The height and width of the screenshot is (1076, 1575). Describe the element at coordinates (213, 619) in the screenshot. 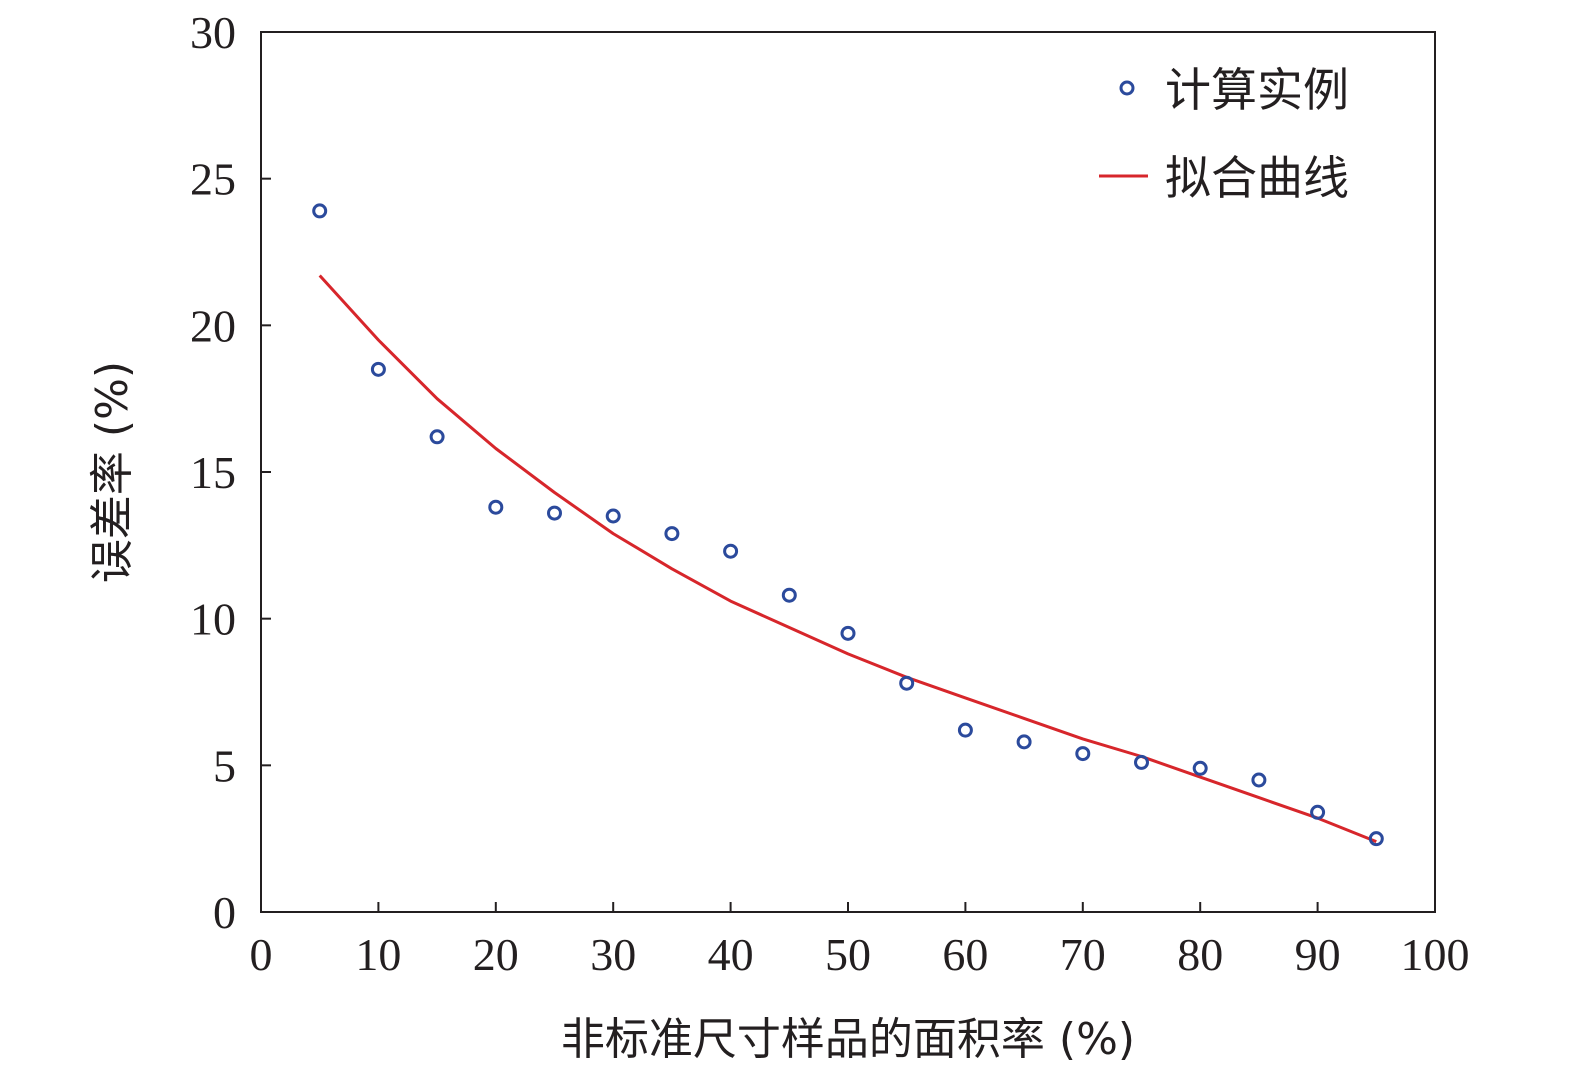

I see `y-tick-label: 10` at that location.